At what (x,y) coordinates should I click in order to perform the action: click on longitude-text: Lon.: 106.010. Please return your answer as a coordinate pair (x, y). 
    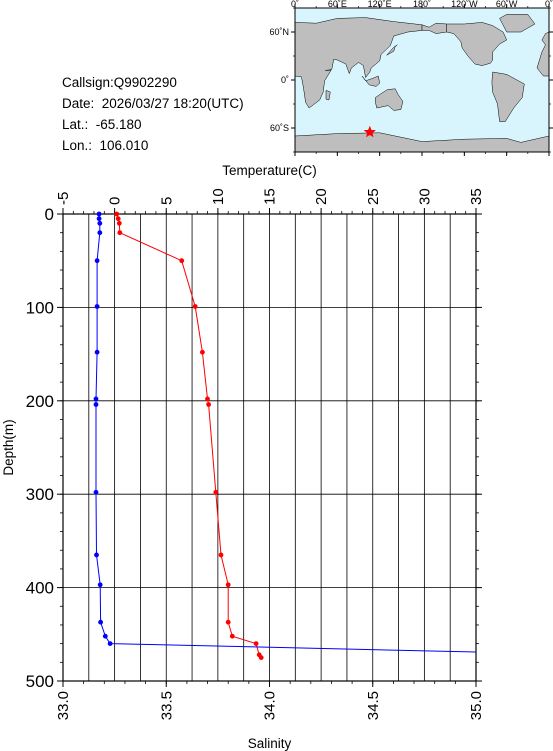
    Looking at the image, I should click on (105, 145).